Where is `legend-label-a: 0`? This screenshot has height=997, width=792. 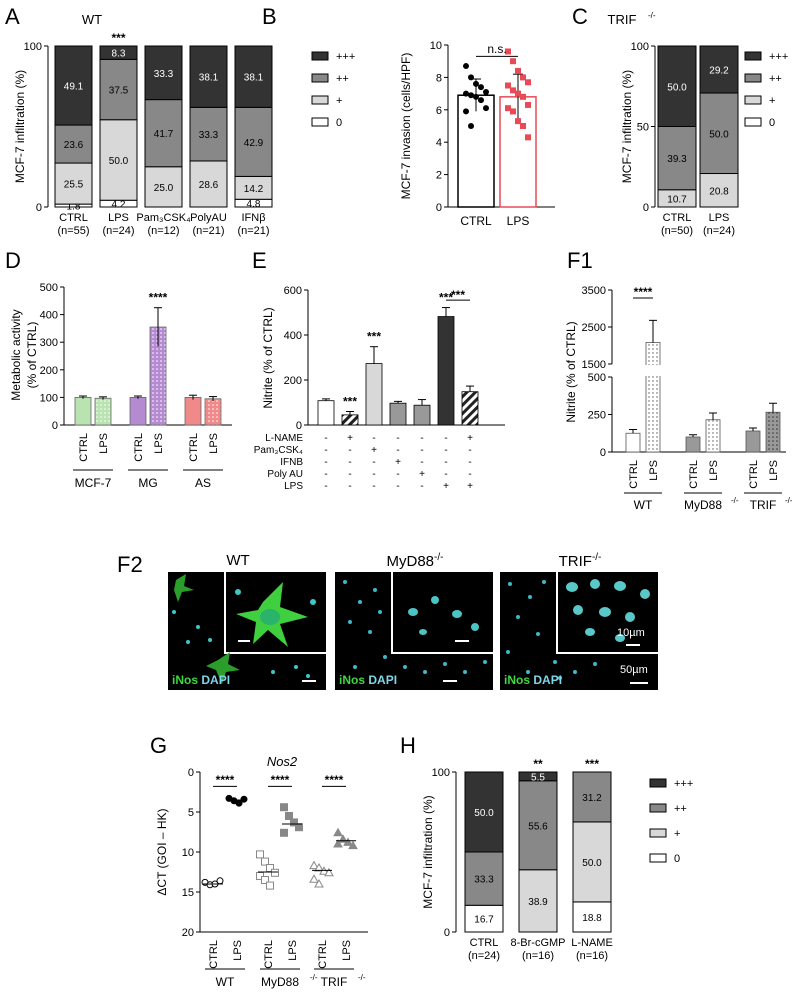 legend-label-a: 0 is located at coordinates (339, 123).